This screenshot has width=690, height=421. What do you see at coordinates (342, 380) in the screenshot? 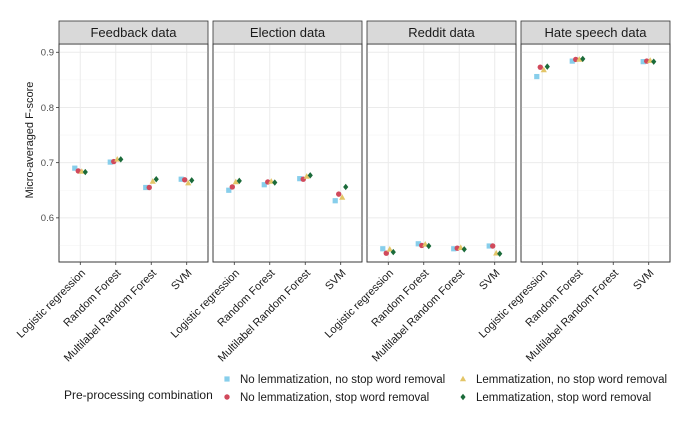
I see `legend-label: No lemmatization, no stop word removal` at bounding box center [342, 380].